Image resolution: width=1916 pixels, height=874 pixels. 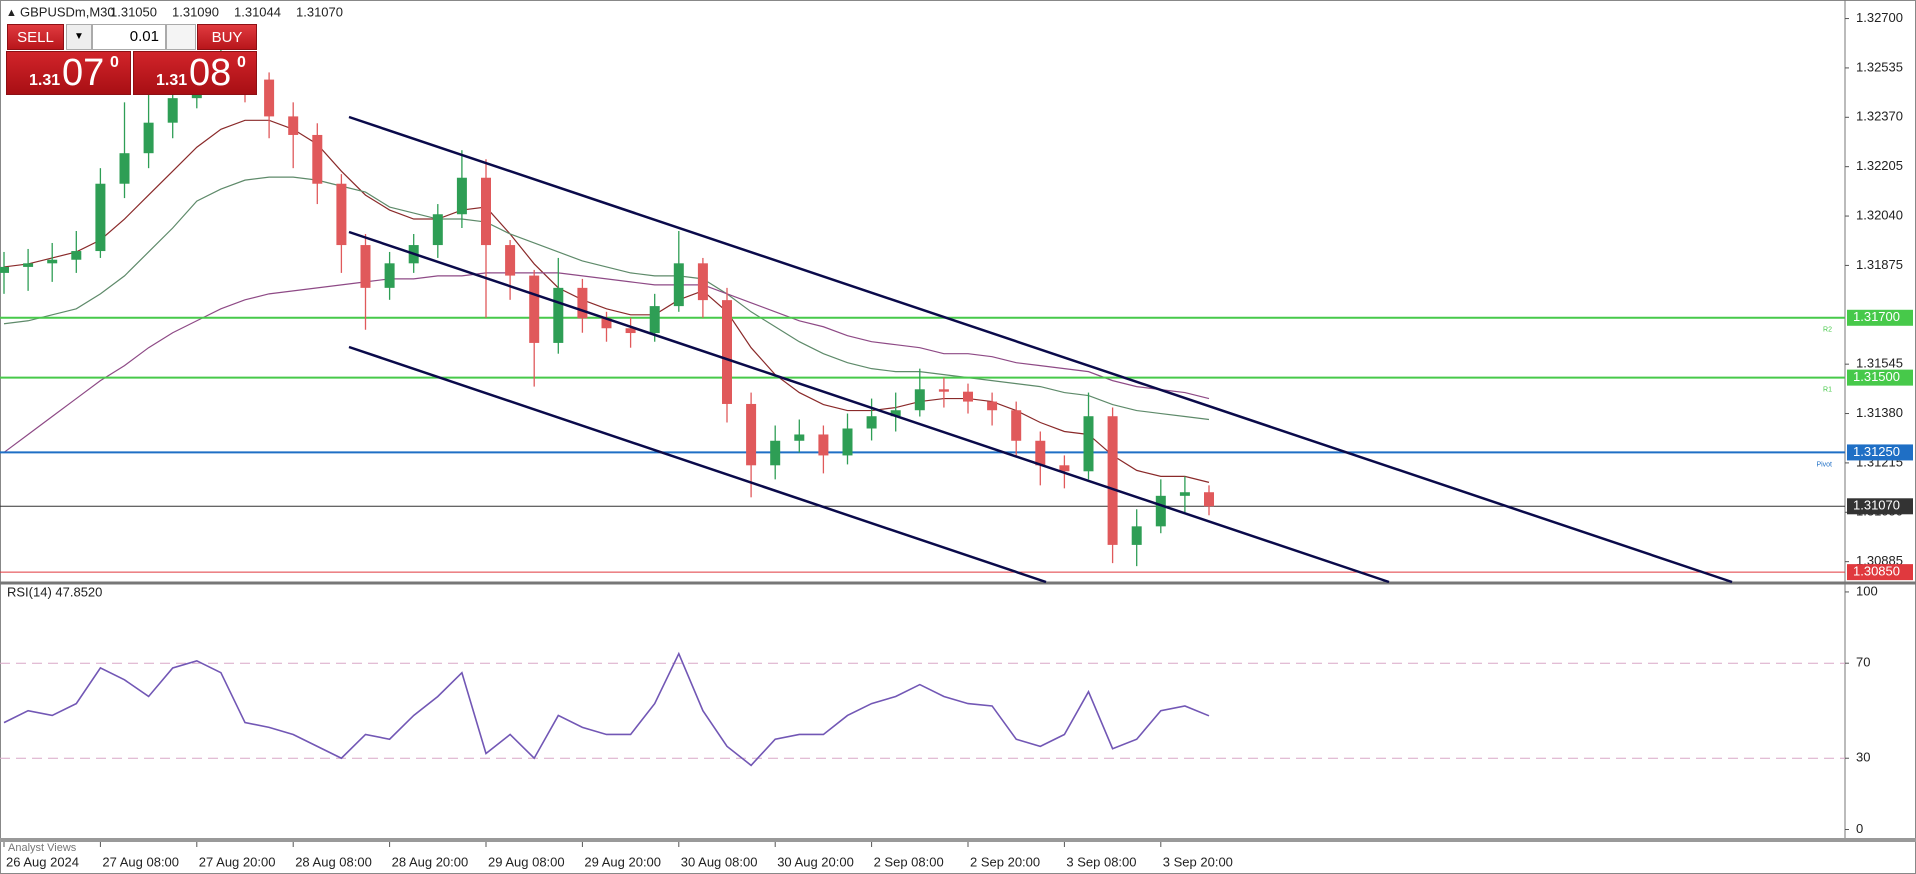 What do you see at coordinates (140, 861) in the screenshot?
I see `x-tick-label: 27 Aug 08:00` at bounding box center [140, 861].